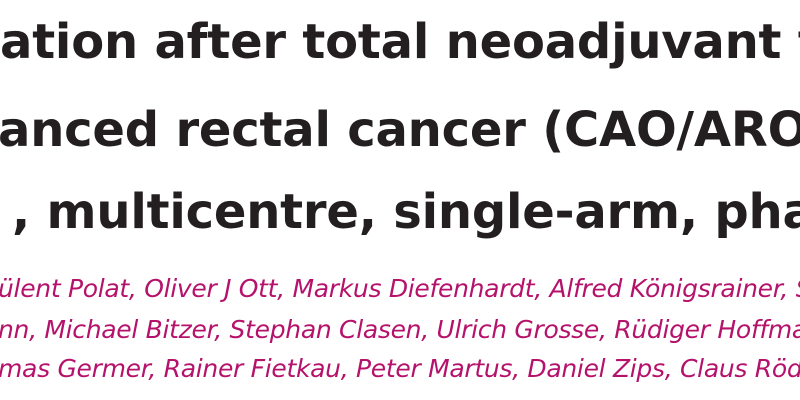  I want to click on article-title-line-2: anced rectal cancer (CAO/ARO/A, so click(400, 130).